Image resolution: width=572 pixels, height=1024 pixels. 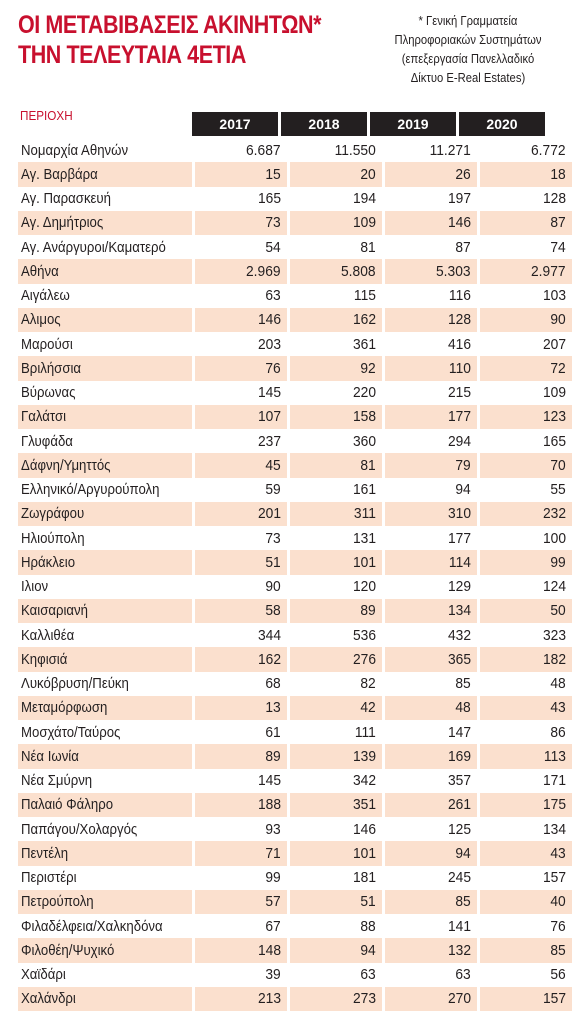 What do you see at coordinates (431, 538) in the screenshot?
I see `value-cell-2019: 177` at bounding box center [431, 538].